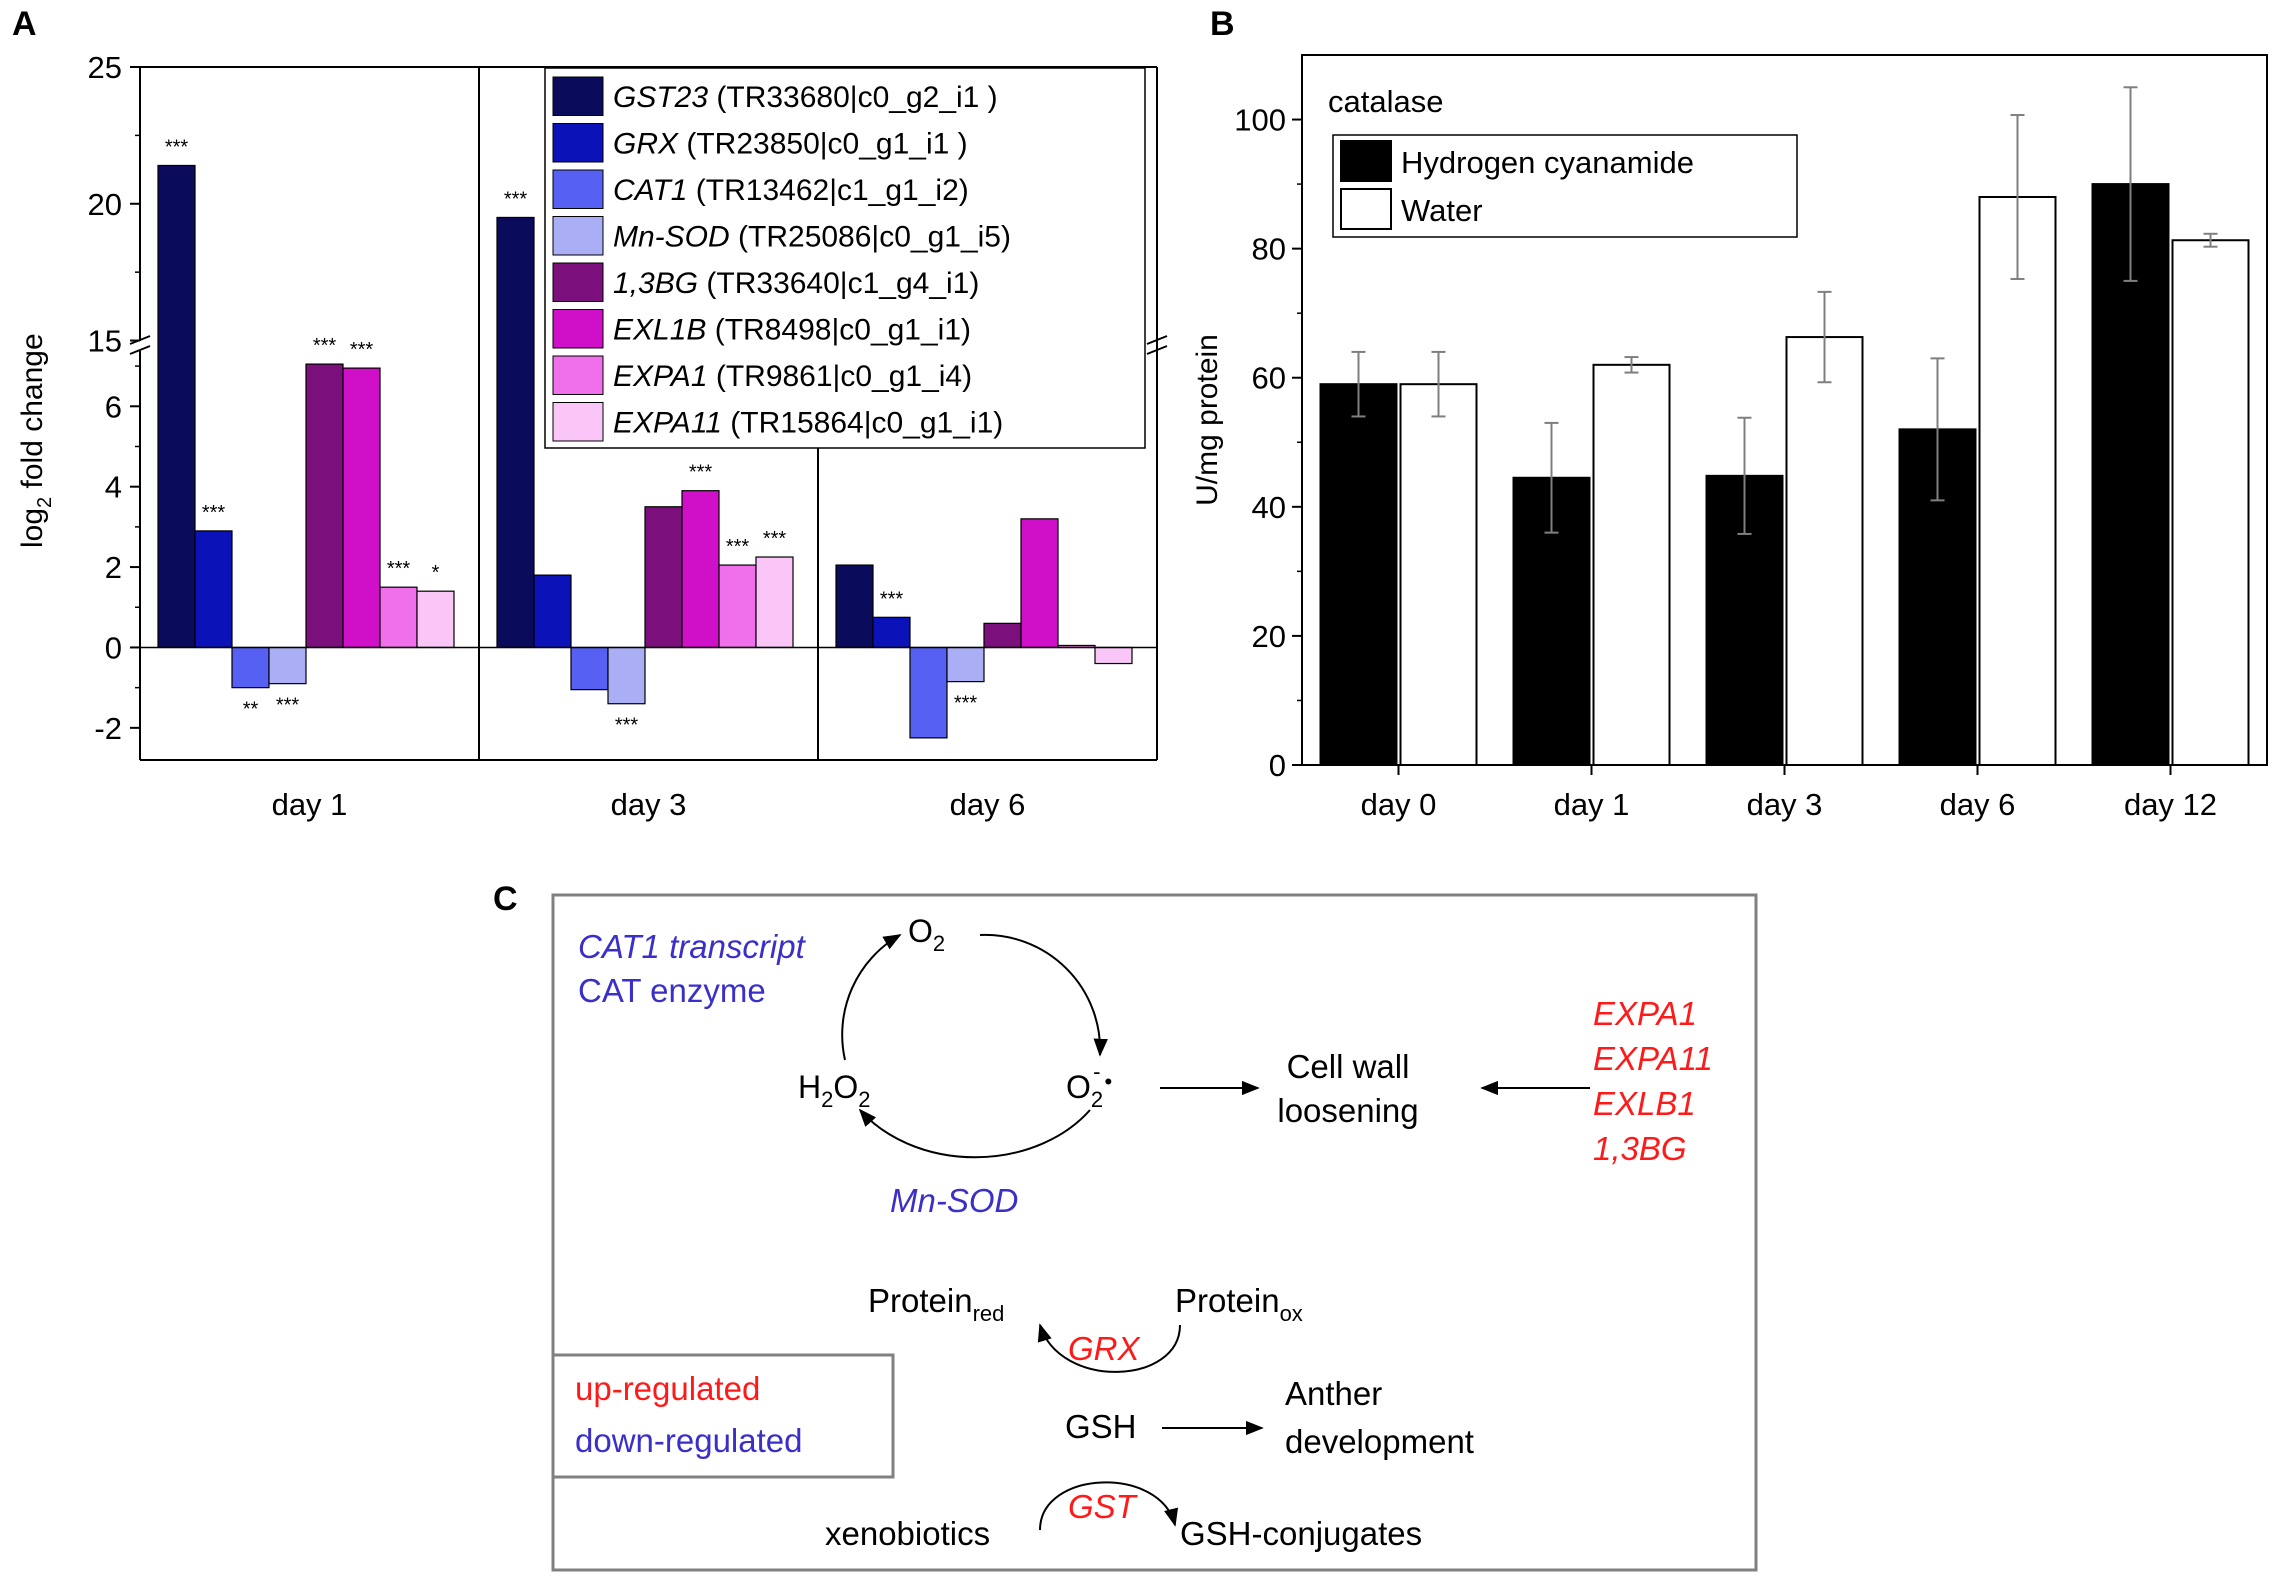 The image size is (2275, 1581). What do you see at coordinates (1269, 249) in the screenshot?
I see `y-tick-label: 80` at bounding box center [1269, 249].